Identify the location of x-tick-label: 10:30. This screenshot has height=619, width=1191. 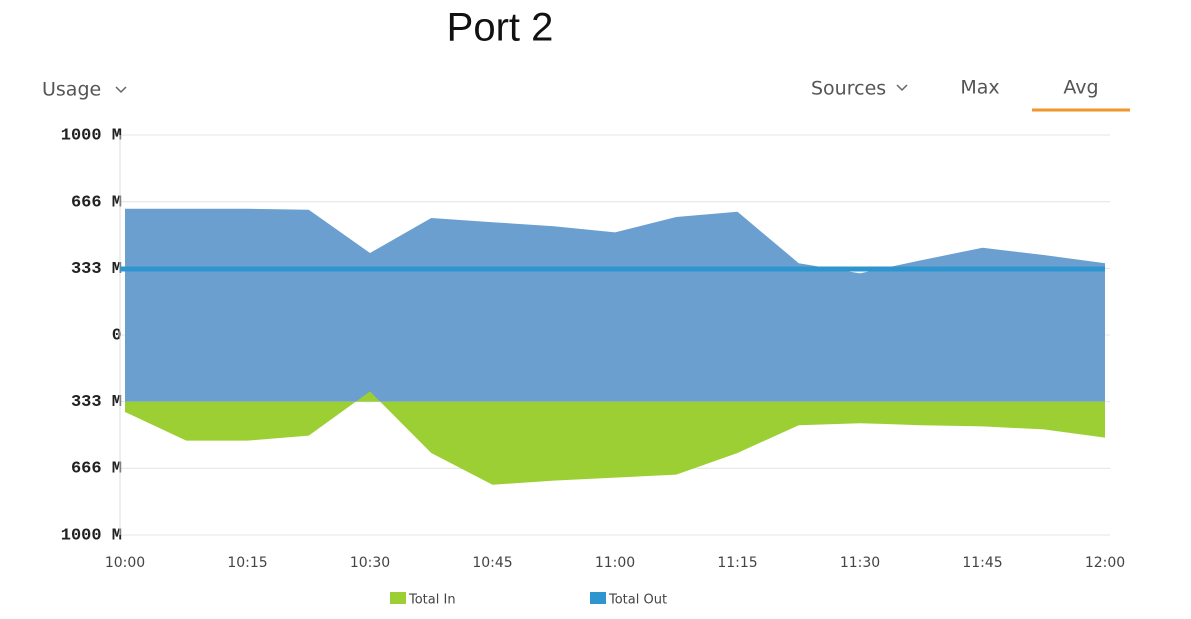
(370, 563).